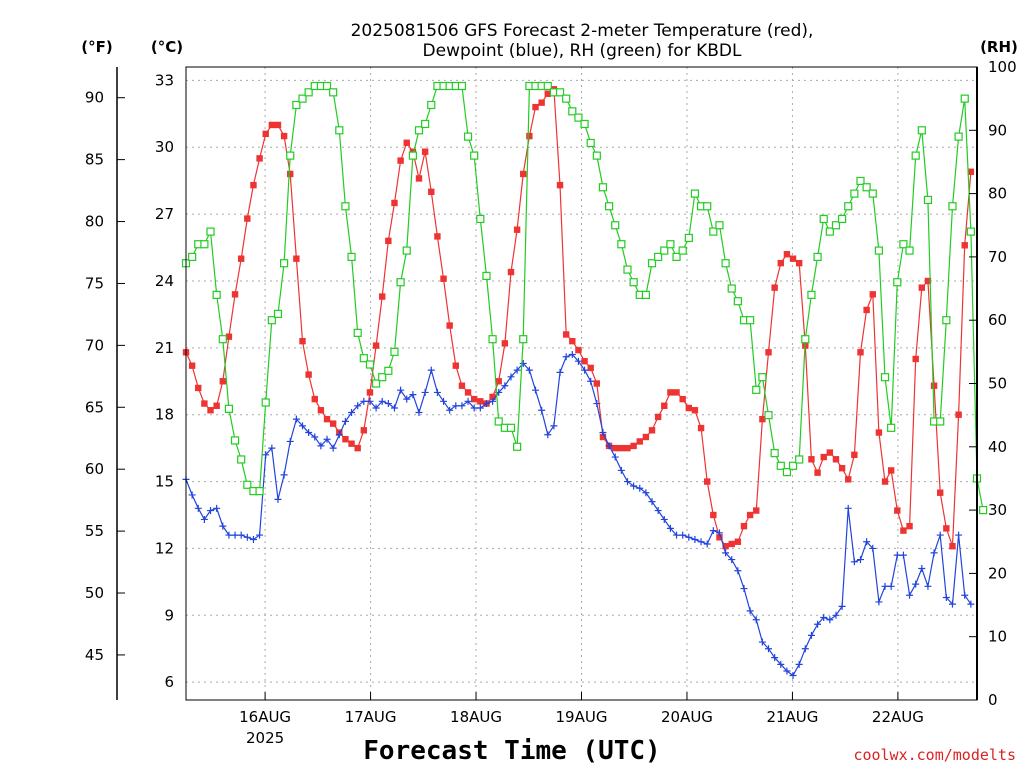 This screenshot has height=768, width=1024. What do you see at coordinates (164, 281) in the screenshot?
I see `celsius-tick-label: 24` at bounding box center [164, 281].